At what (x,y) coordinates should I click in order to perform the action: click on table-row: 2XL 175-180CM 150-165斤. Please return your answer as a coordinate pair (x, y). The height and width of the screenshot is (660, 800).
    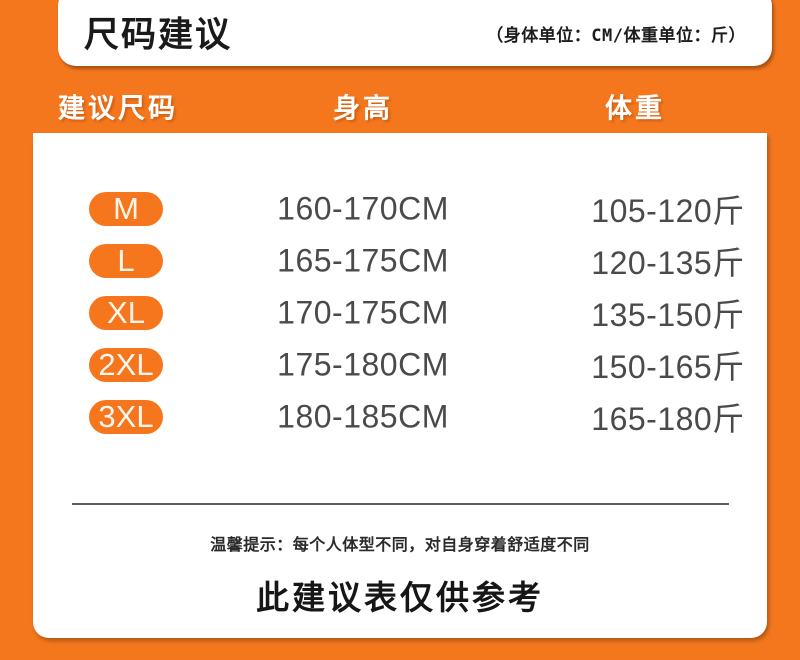
    Looking at the image, I should click on (400, 365).